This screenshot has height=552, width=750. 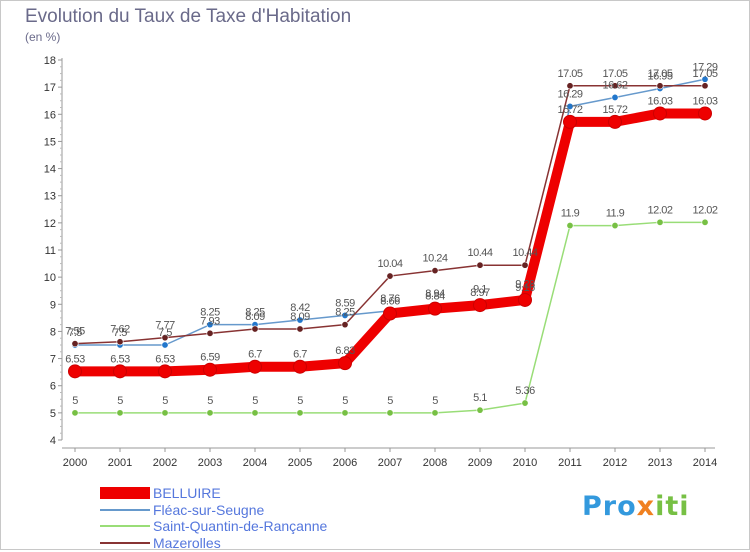 What do you see at coordinates (704, 67) in the screenshot?
I see `data-label: 17.29` at bounding box center [704, 67].